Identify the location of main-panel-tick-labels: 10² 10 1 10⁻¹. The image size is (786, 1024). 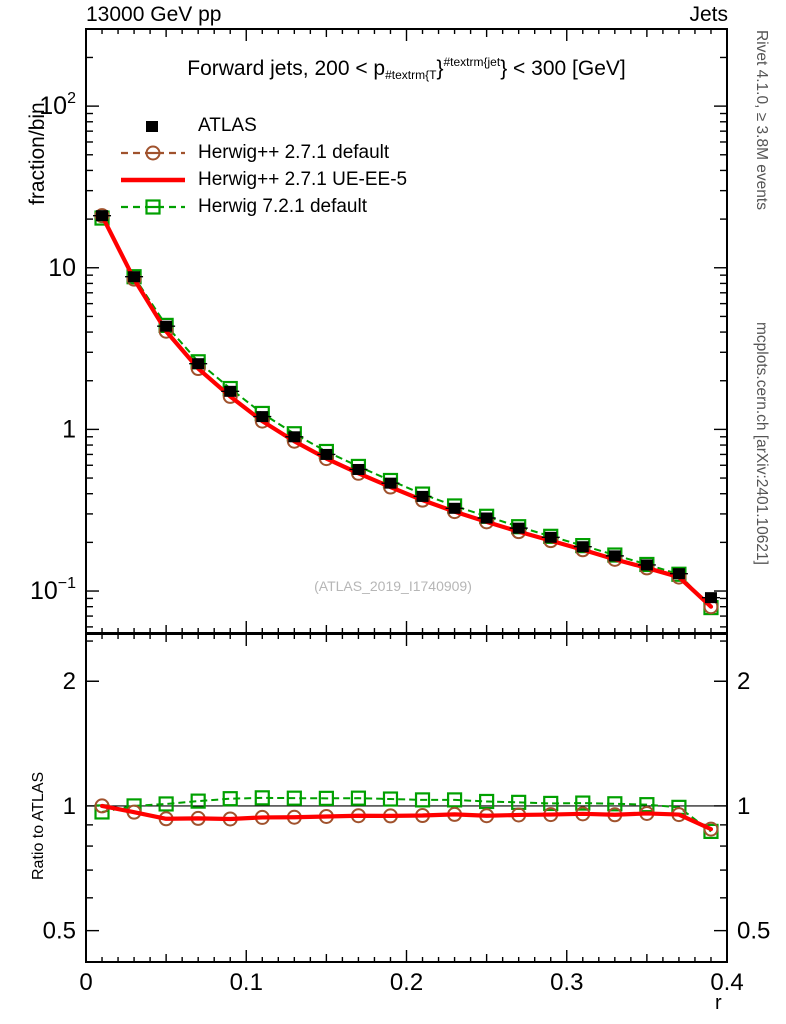
(53, 347).